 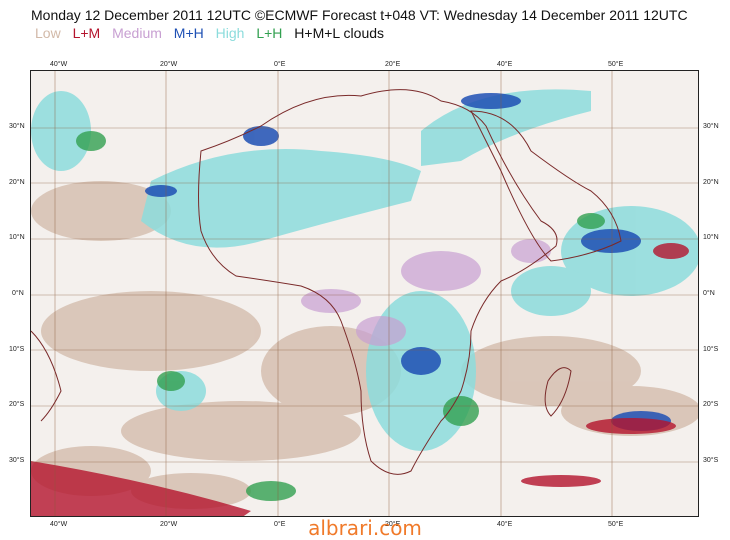 I want to click on lat-label-right-10n: 10°N, so click(x=711, y=237).